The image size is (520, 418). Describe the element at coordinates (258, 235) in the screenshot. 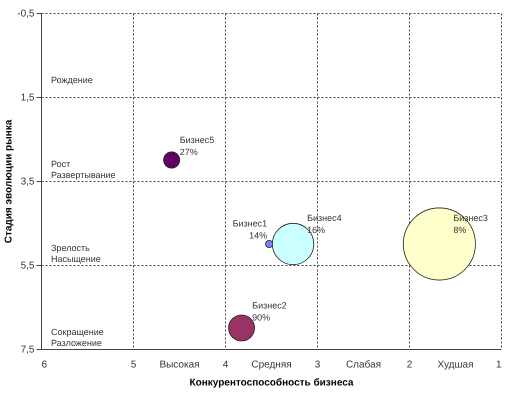

I see `annotation: 14%` at that location.